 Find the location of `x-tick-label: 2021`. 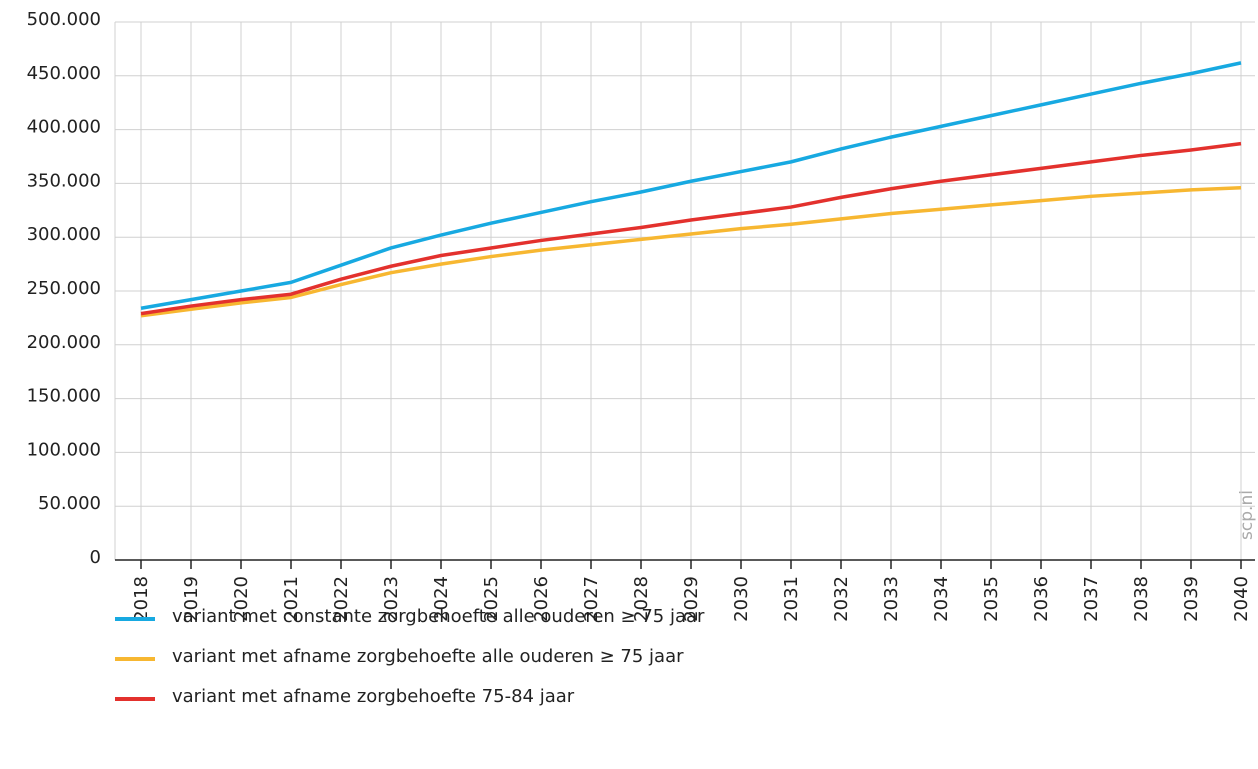

x-tick-label: 2021 is located at coordinates (291, 599).